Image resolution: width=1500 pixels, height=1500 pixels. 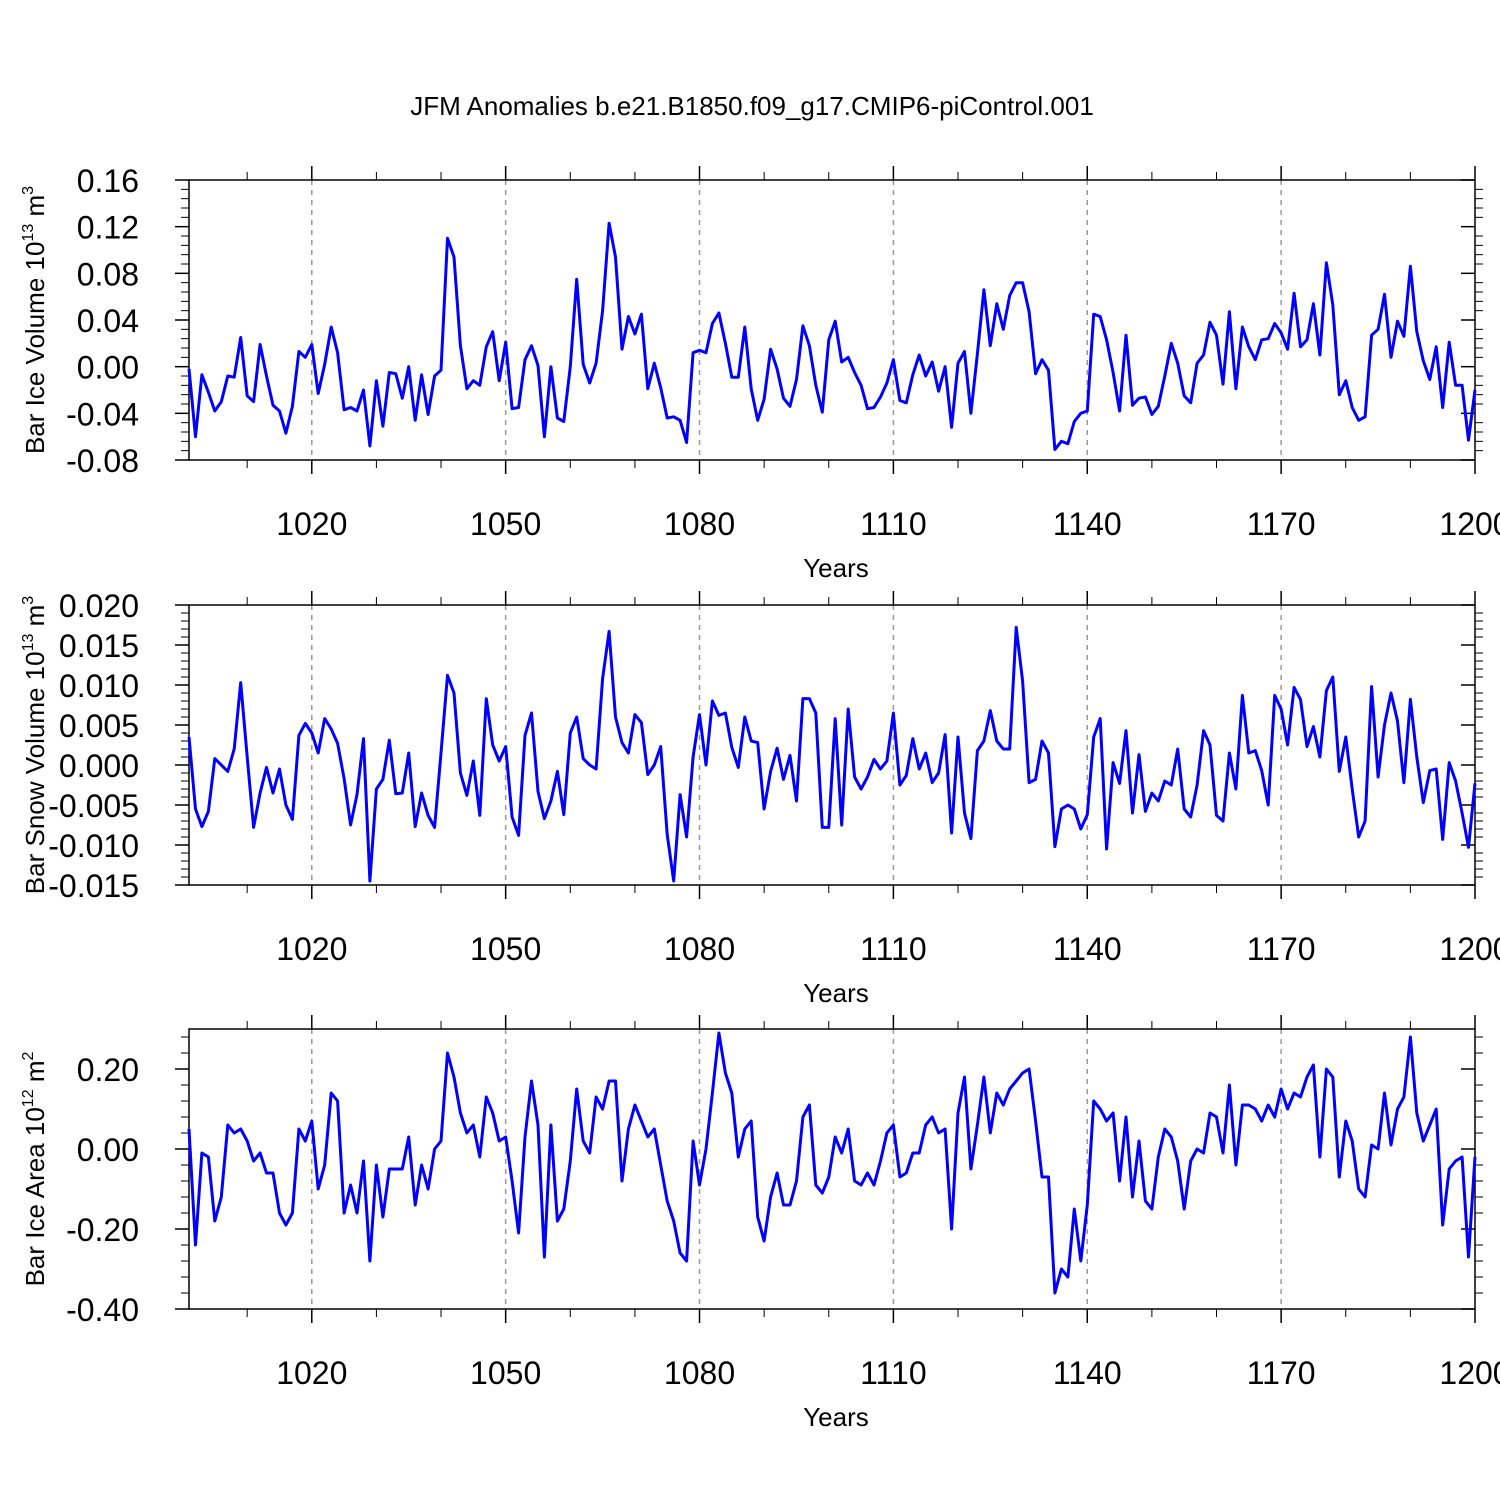 I want to click on y-tick-label: 0.010, so click(x=99, y=686).